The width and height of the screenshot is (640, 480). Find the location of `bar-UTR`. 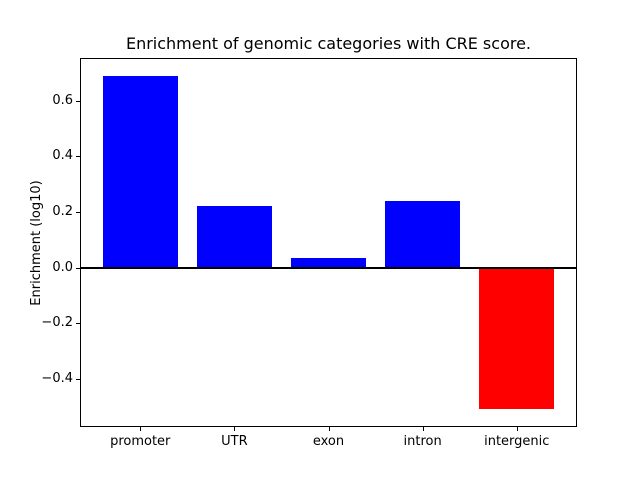

bar-UTR is located at coordinates (234, 237).